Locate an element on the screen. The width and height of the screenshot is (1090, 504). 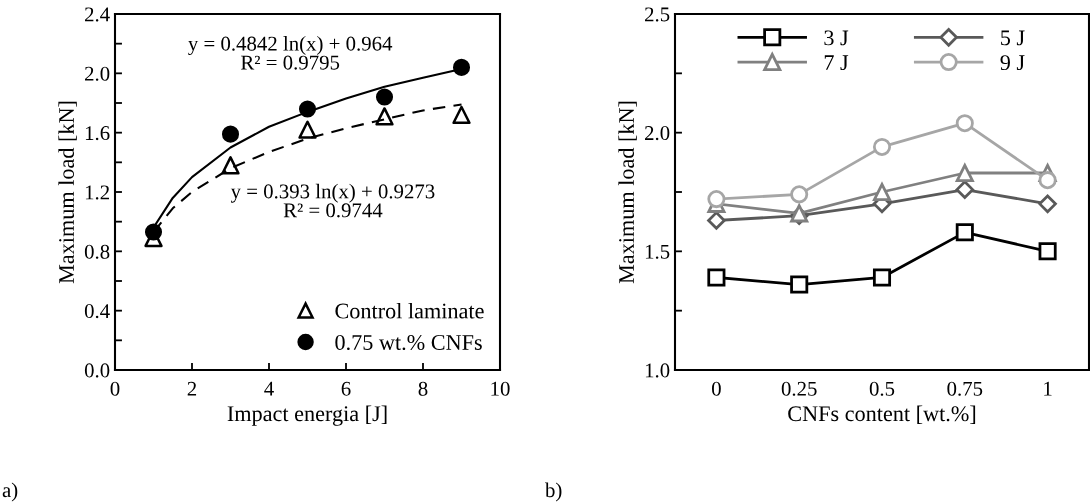
x-tick-label: 10 is located at coordinates (500, 388).